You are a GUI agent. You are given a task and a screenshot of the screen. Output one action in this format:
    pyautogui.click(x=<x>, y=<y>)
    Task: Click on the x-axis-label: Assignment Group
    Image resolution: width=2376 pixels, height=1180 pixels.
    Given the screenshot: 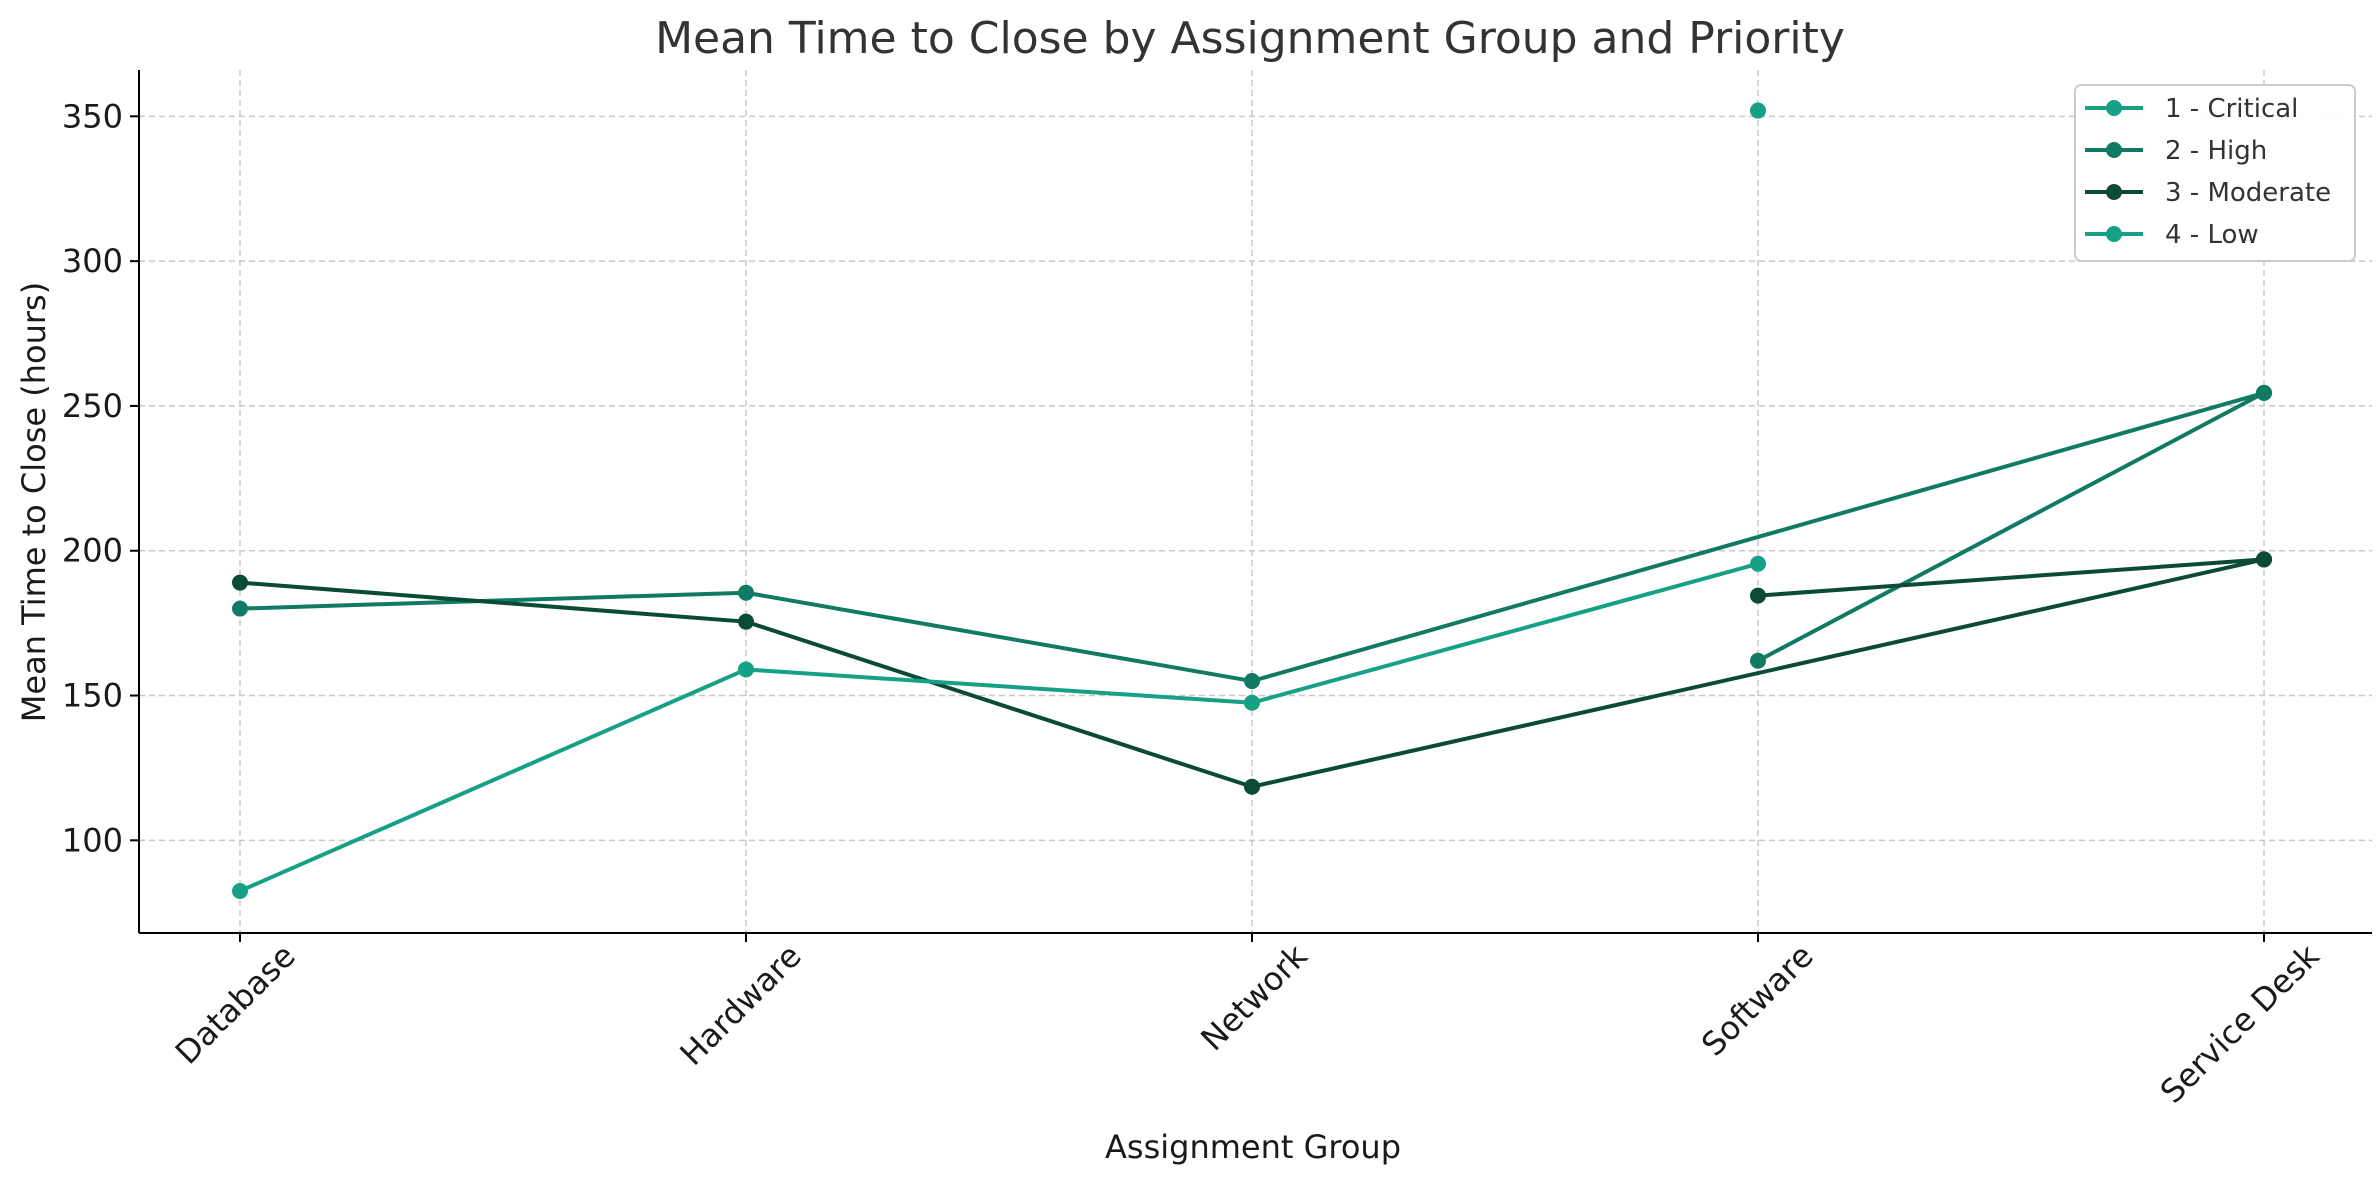 What is the action you would take?
    pyautogui.click(x=1253, y=1147)
    